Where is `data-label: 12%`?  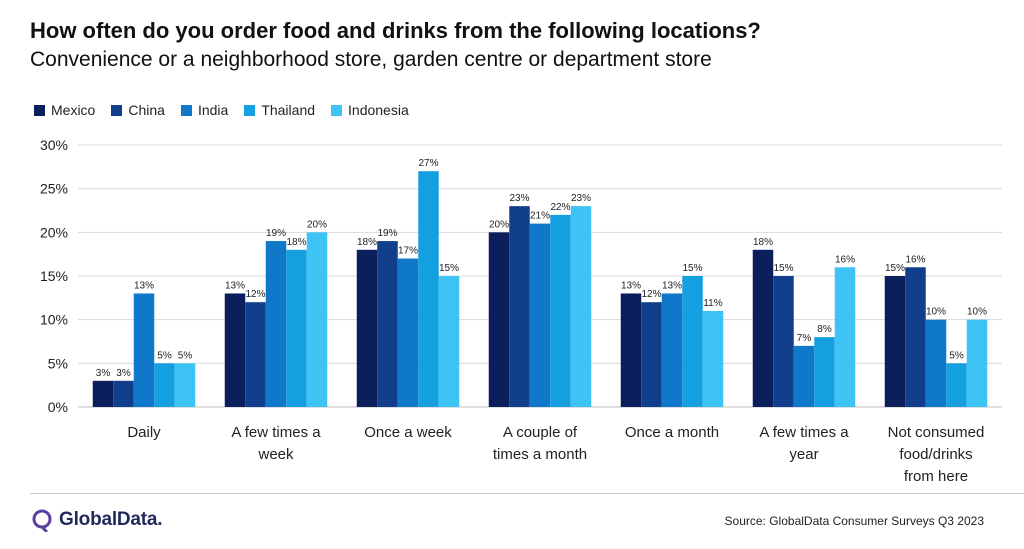
data-label: 12% is located at coordinates (255, 294).